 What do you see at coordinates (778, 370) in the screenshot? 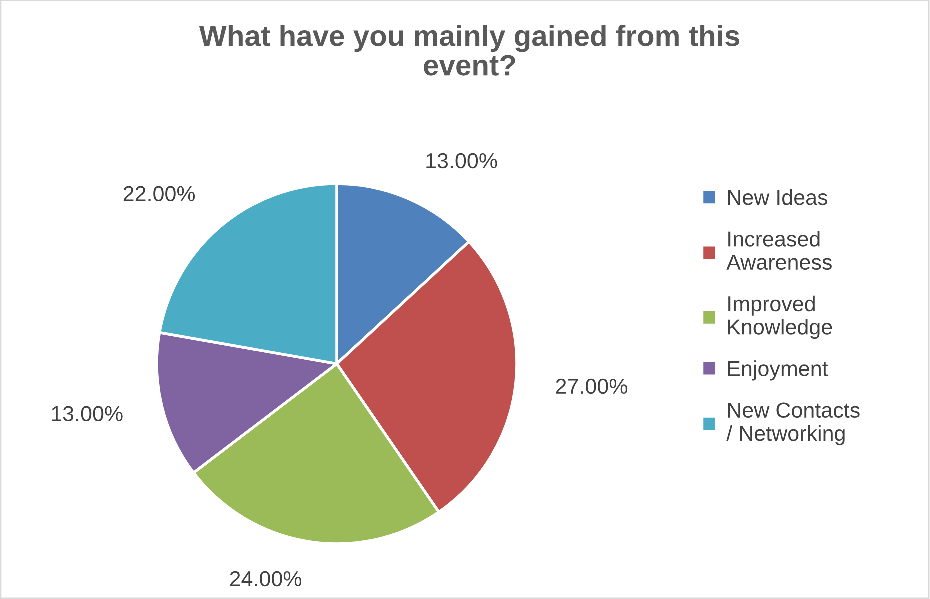
I see `legend-label: Enjoyment` at bounding box center [778, 370].